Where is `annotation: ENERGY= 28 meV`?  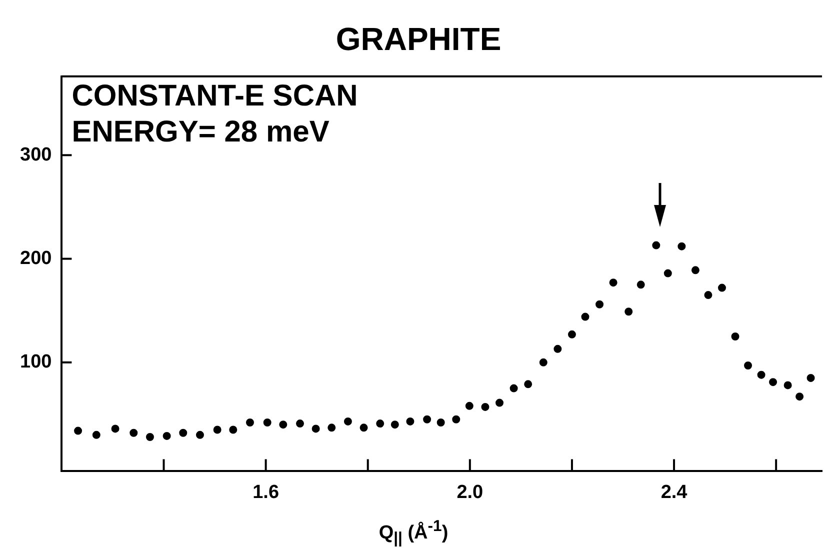
annotation: ENERGY= 28 meV is located at coordinates (201, 132).